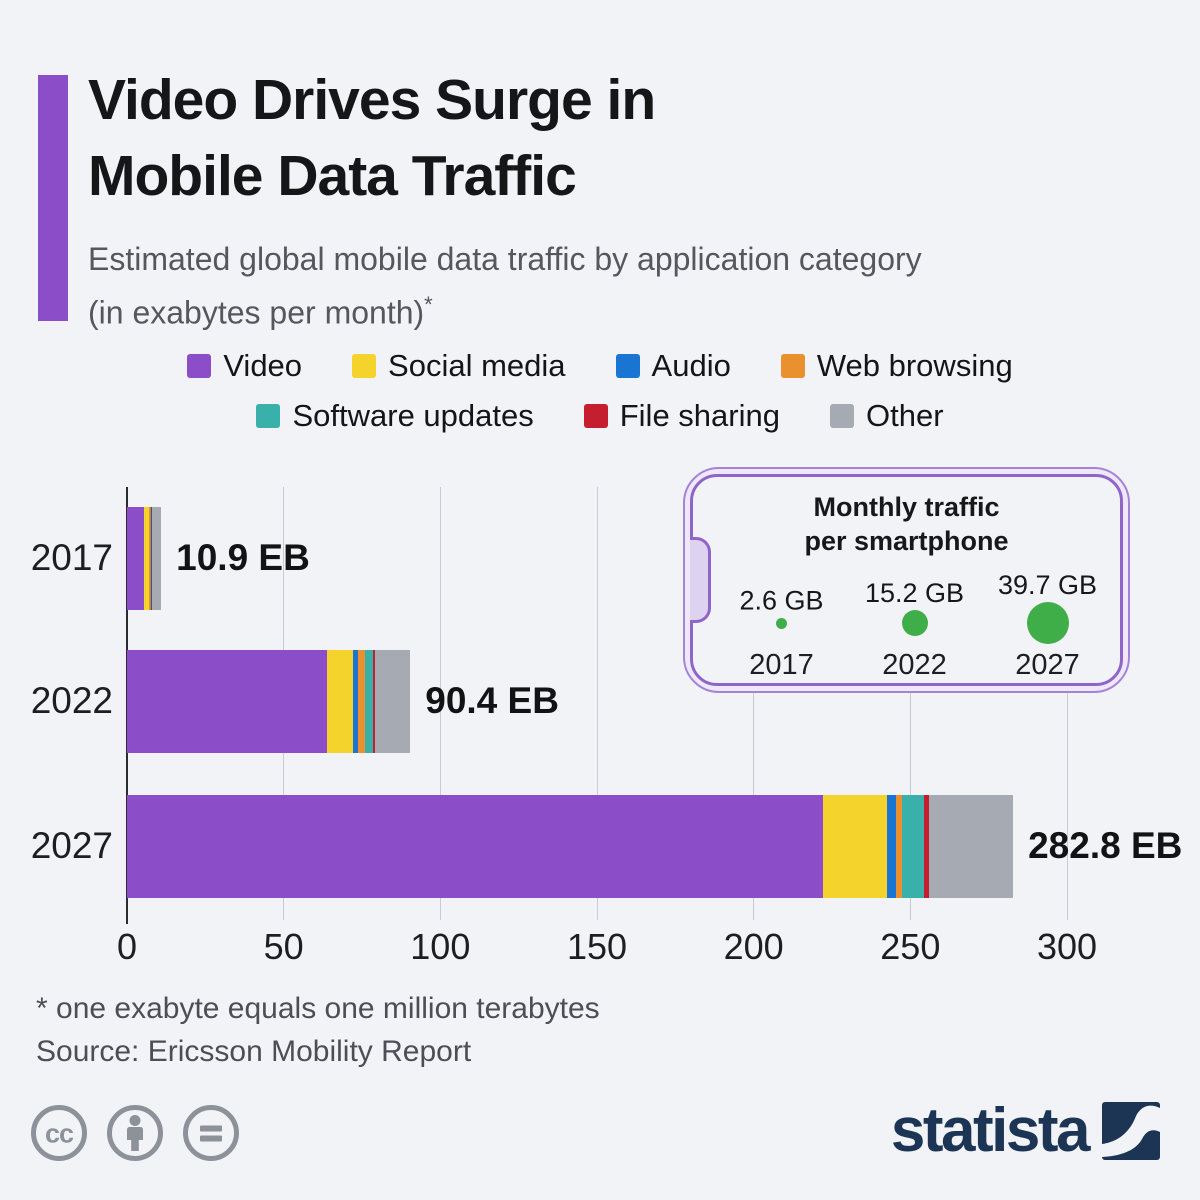 The height and width of the screenshot is (1200, 1200). What do you see at coordinates (914, 665) in the screenshot?
I see `traffic-year-2022: 2022` at bounding box center [914, 665].